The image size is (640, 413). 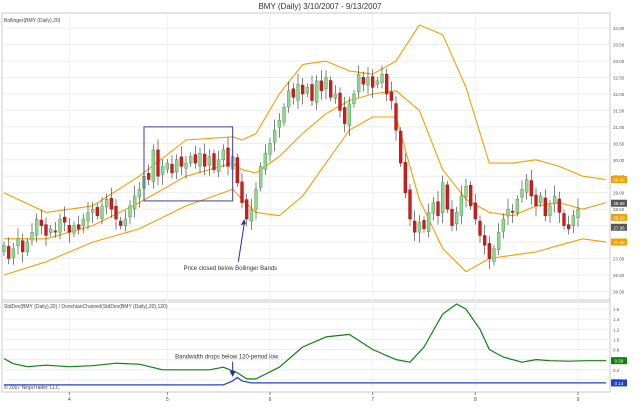 What do you see at coordinates (270, 400) in the screenshot?
I see `x-tick-label: 6` at bounding box center [270, 400].